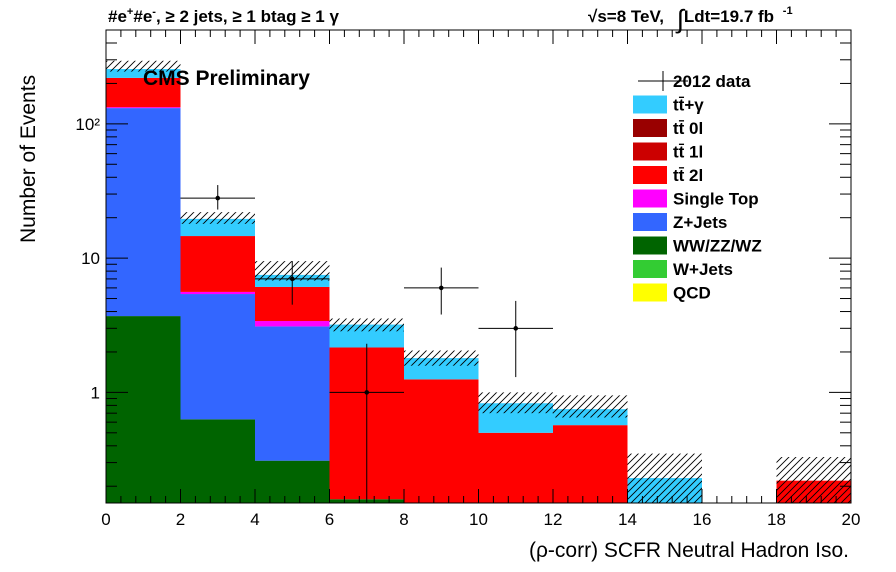 This screenshot has height=572, width=896. What do you see at coordinates (688, 128) in the screenshot?
I see `legend-label: tt̄ 0l` at bounding box center [688, 128].